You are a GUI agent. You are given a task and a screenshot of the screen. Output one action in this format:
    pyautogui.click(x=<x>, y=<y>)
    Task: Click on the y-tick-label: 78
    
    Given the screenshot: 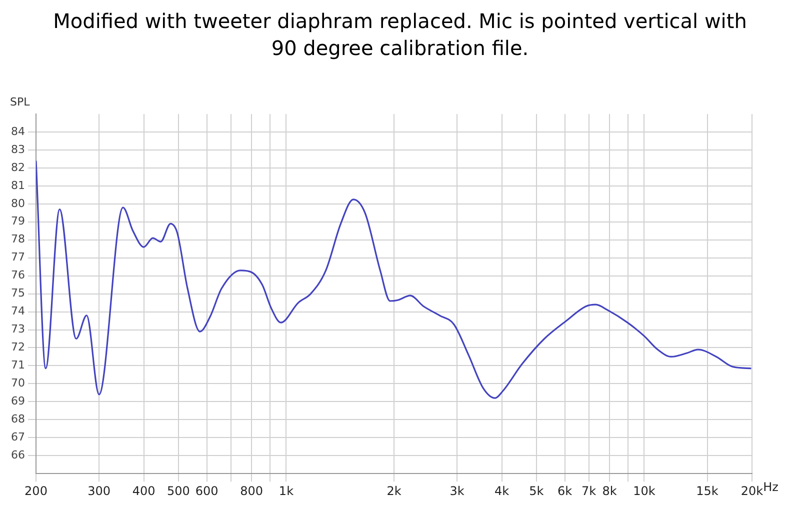 What is the action you would take?
    pyautogui.click(x=17, y=239)
    